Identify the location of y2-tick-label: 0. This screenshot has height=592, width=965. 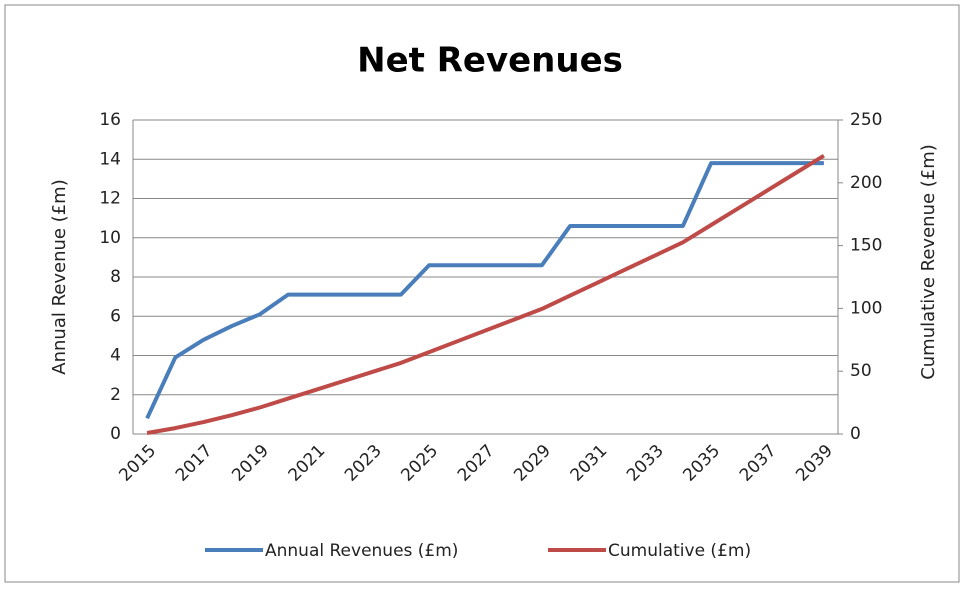
(855, 434).